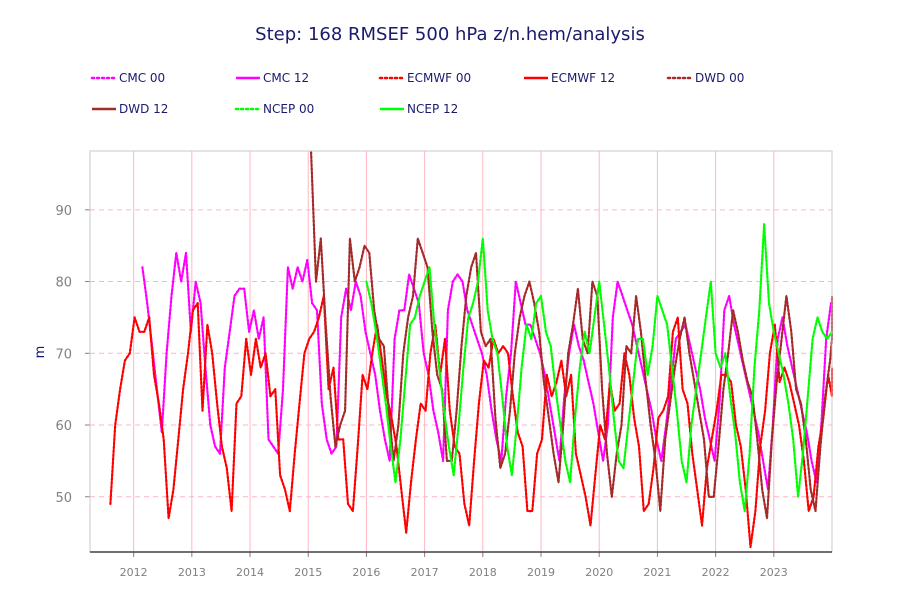  What do you see at coordinates (286, 78) in the screenshot?
I see `legend-label: CMC 12` at bounding box center [286, 78].